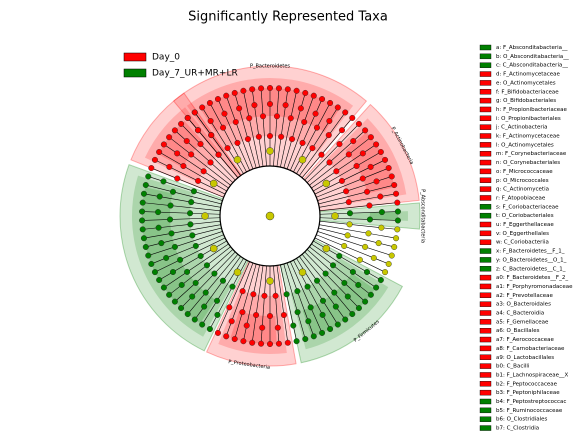 The image size is (576, 432). I want to click on key-label: b2: F_Peptococcaceae, so click(527, 384).